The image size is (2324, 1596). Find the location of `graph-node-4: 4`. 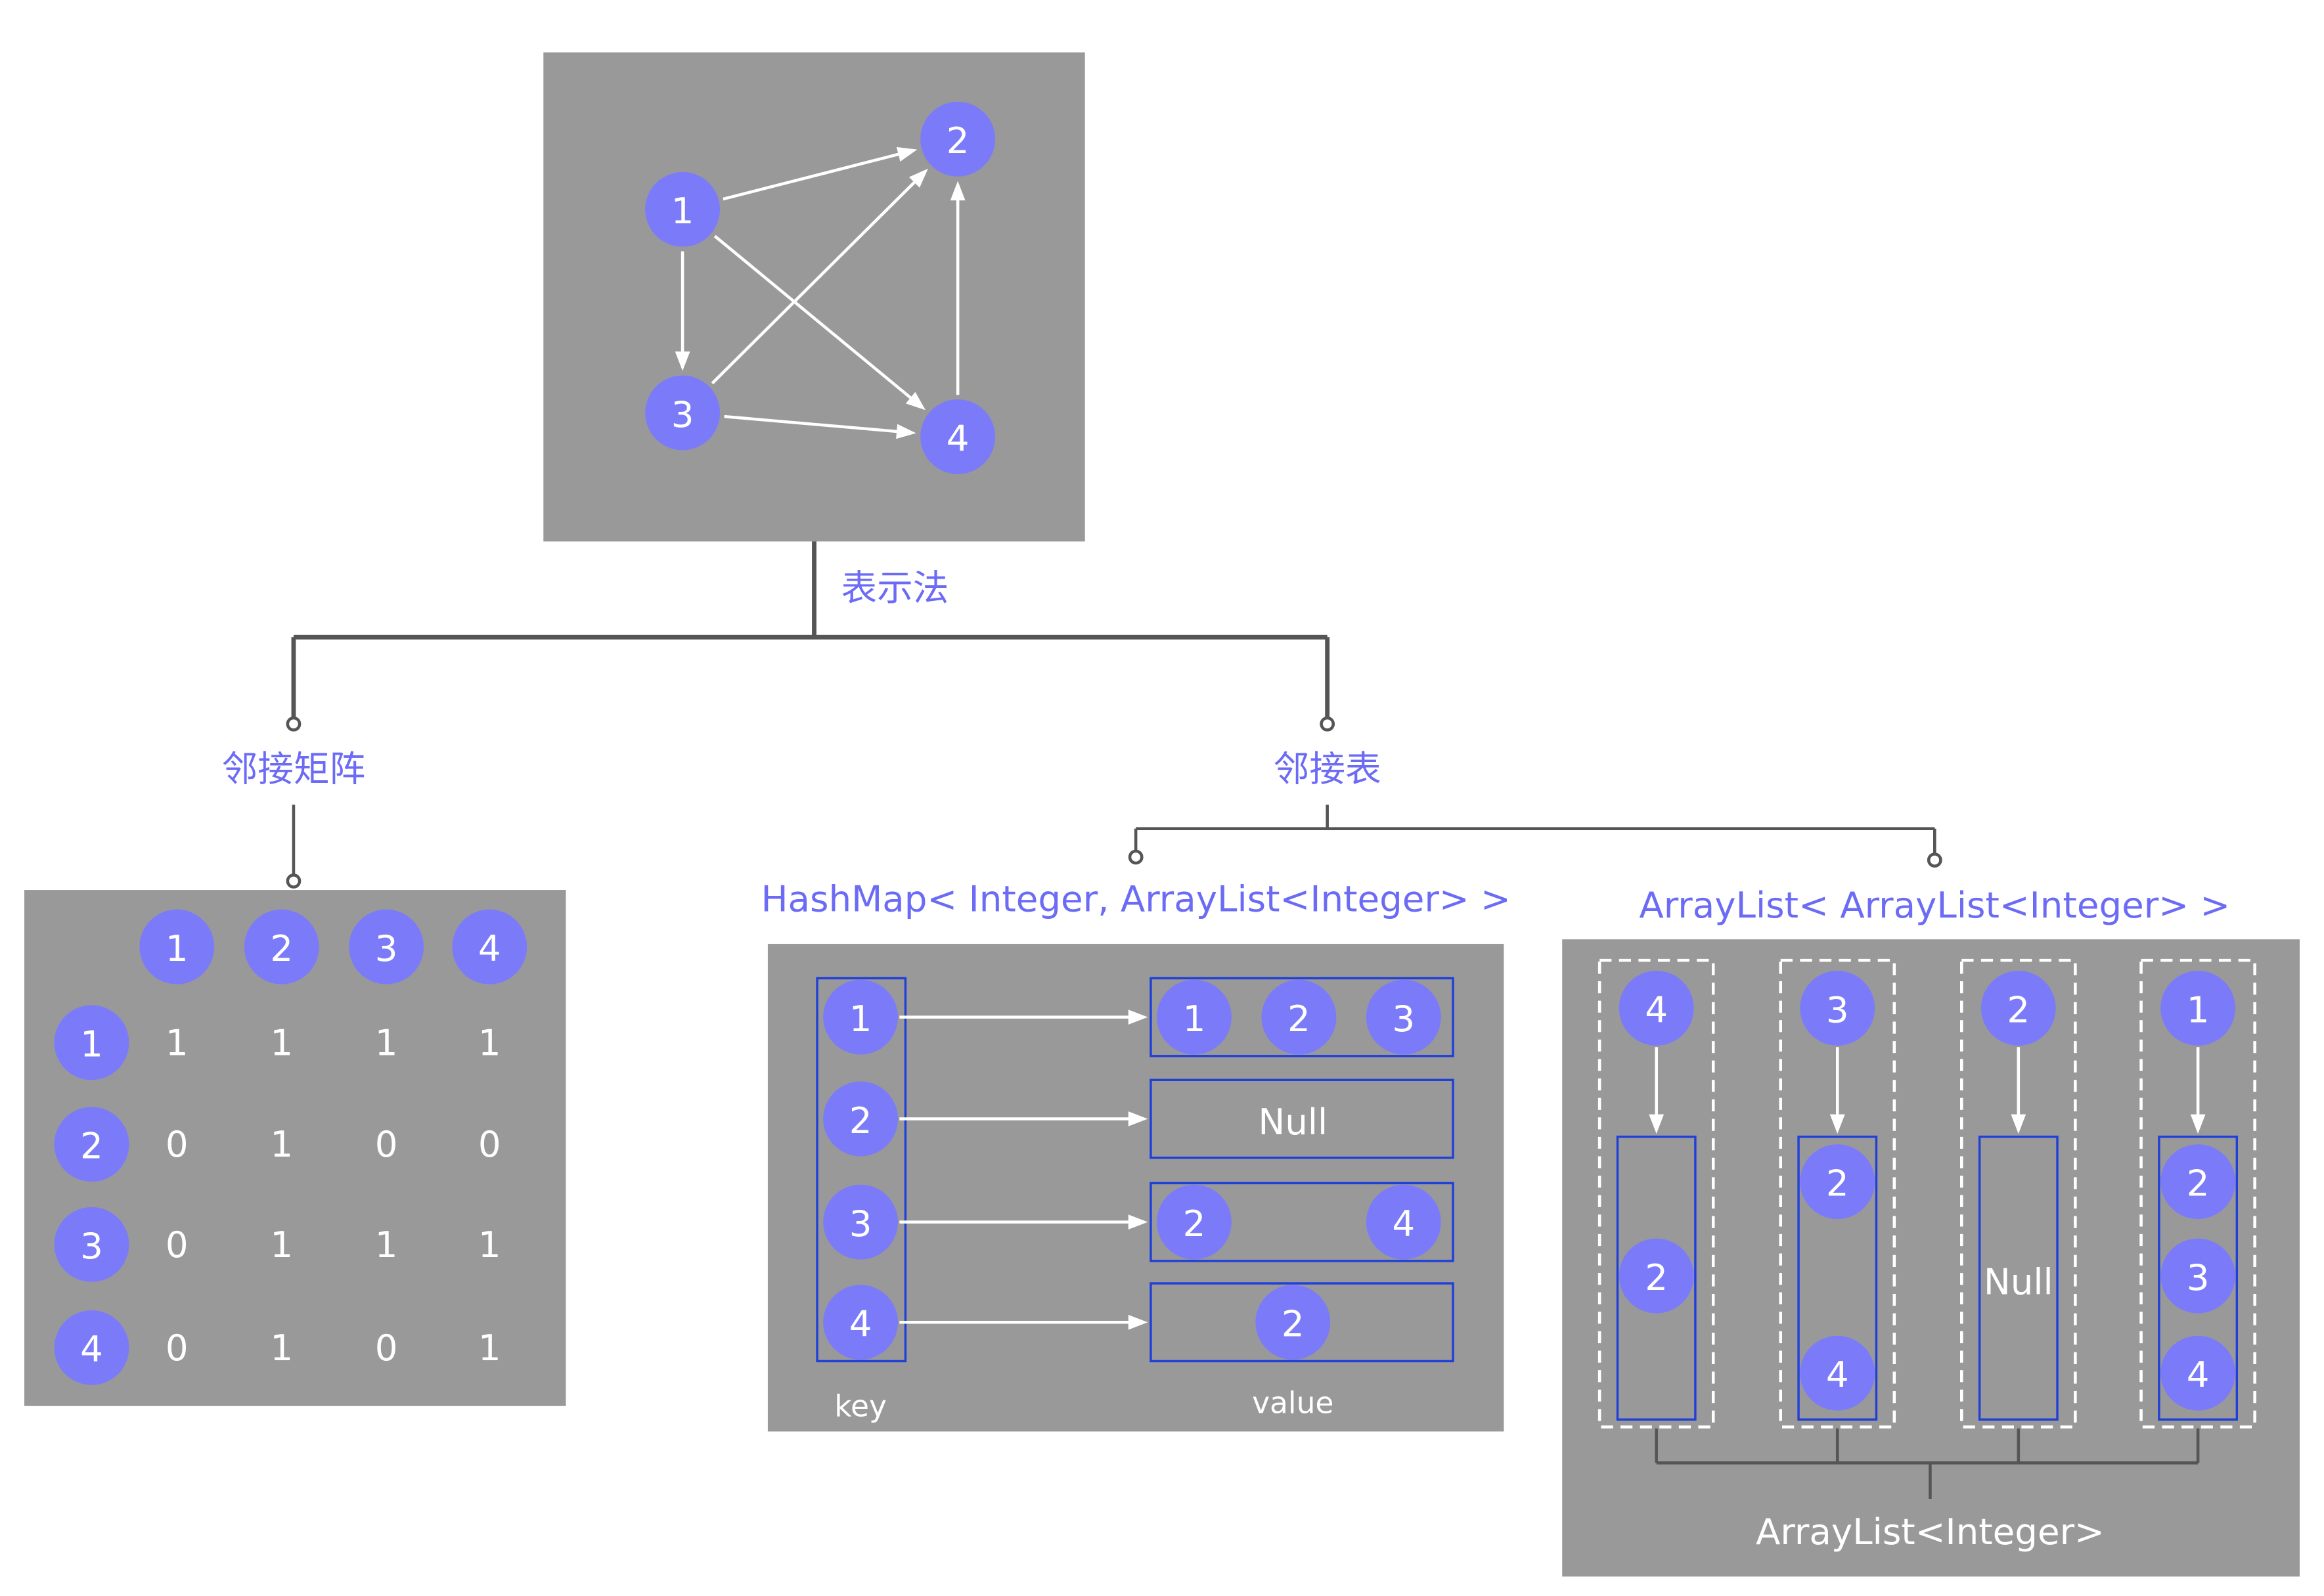

graph-node-4: 4 is located at coordinates (957, 436).